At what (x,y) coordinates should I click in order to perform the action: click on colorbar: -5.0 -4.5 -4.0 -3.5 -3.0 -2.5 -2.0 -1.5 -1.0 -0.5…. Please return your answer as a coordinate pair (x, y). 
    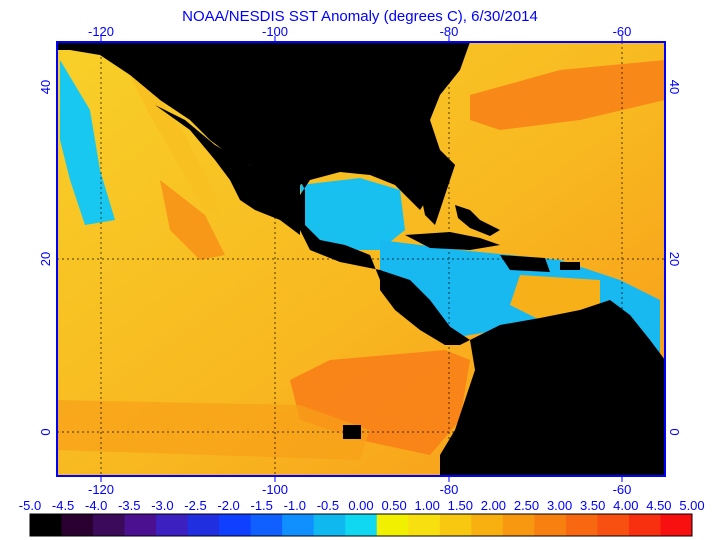
    Looking at the image, I should click on (362, 517).